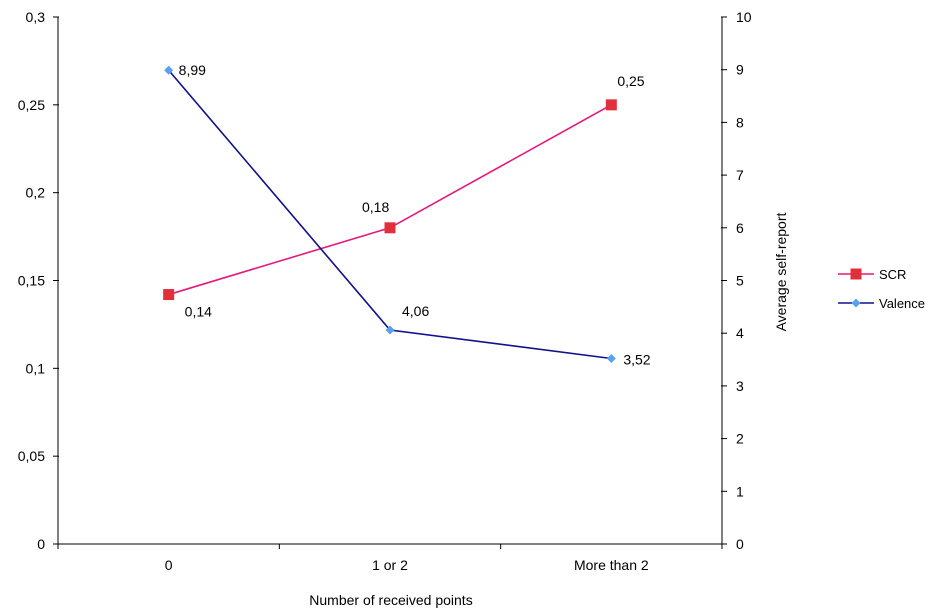 This screenshot has width=938, height=610. What do you see at coordinates (390, 200) in the screenshot?
I see `series-line-scr` at bounding box center [390, 200].